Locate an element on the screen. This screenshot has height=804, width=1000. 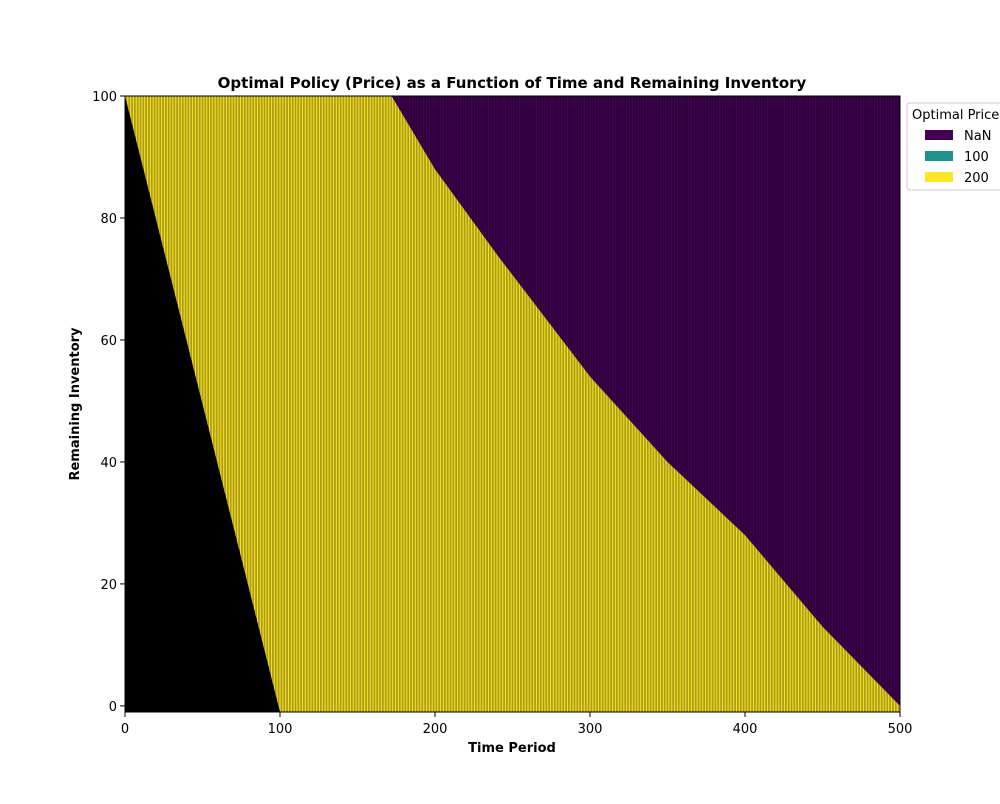
legend-title: Optimal Price is located at coordinates (955, 115).